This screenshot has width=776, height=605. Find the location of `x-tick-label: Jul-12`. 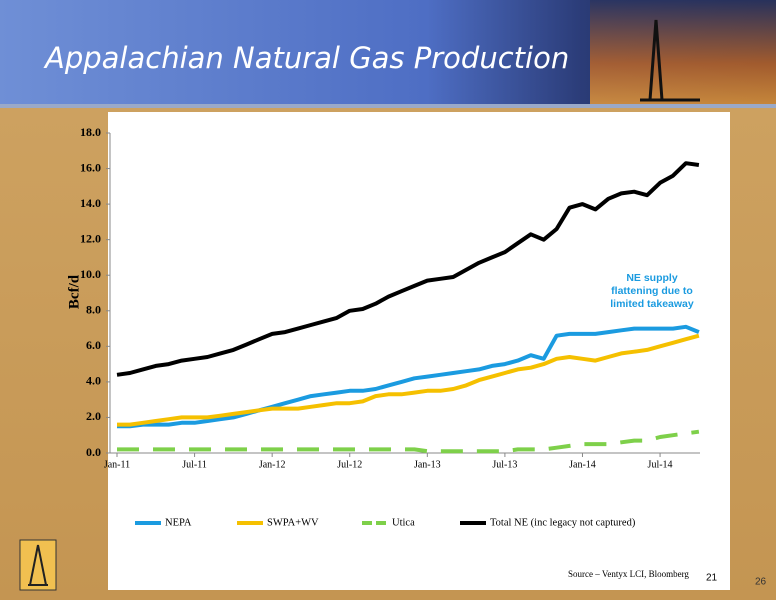

x-tick-label: Jul-12 is located at coordinates (349, 464).